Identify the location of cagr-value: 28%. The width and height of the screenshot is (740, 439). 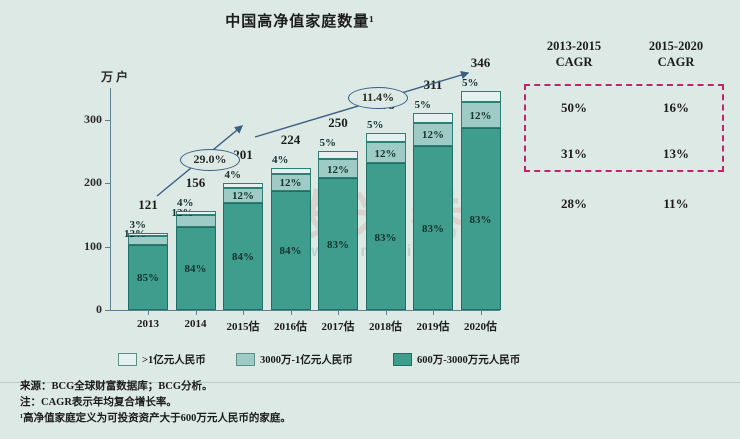
(574, 203).